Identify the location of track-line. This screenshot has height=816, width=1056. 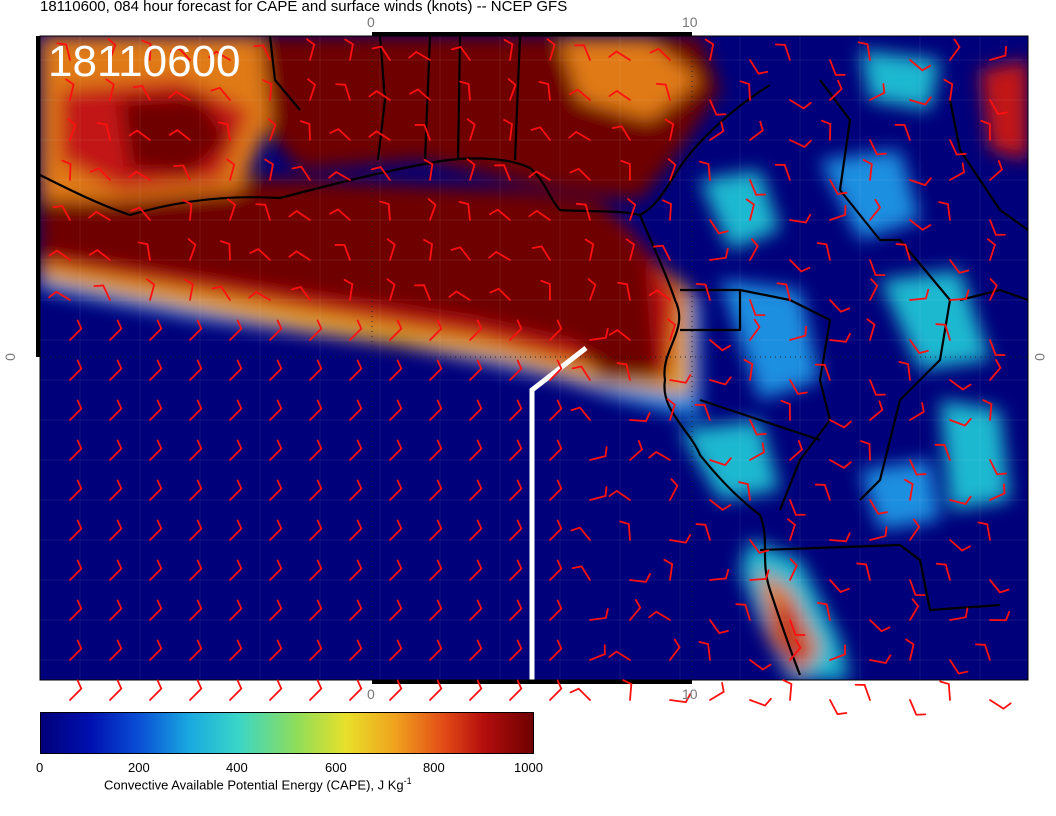
(558, 513).